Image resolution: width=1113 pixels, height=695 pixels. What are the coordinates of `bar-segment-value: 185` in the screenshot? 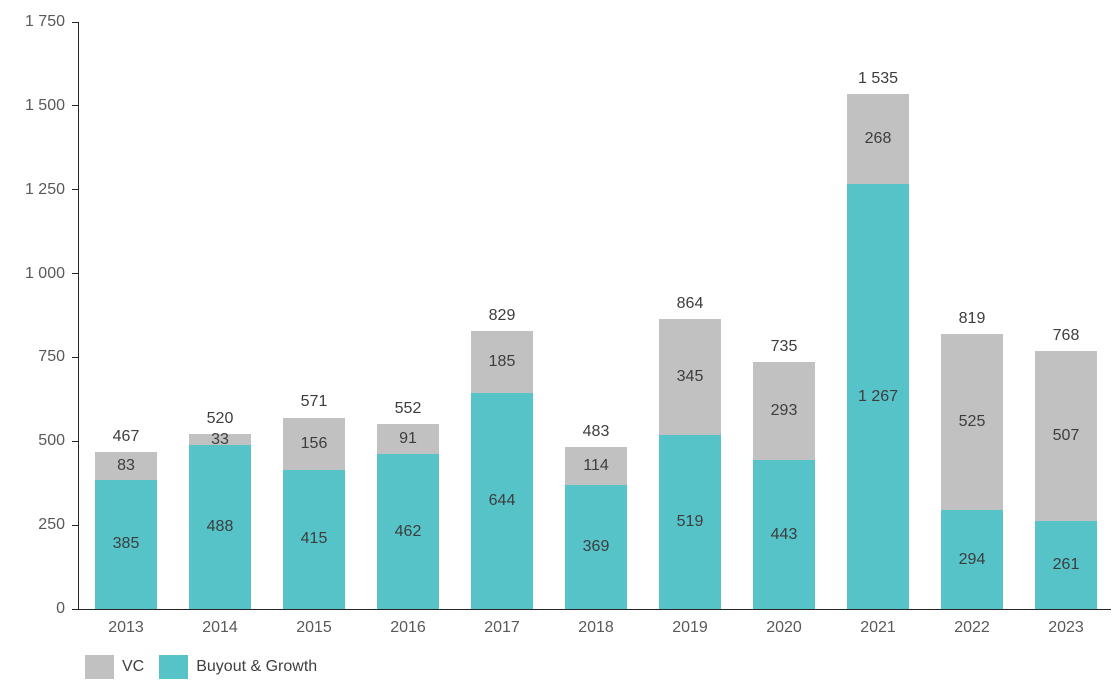 It's located at (502, 361).